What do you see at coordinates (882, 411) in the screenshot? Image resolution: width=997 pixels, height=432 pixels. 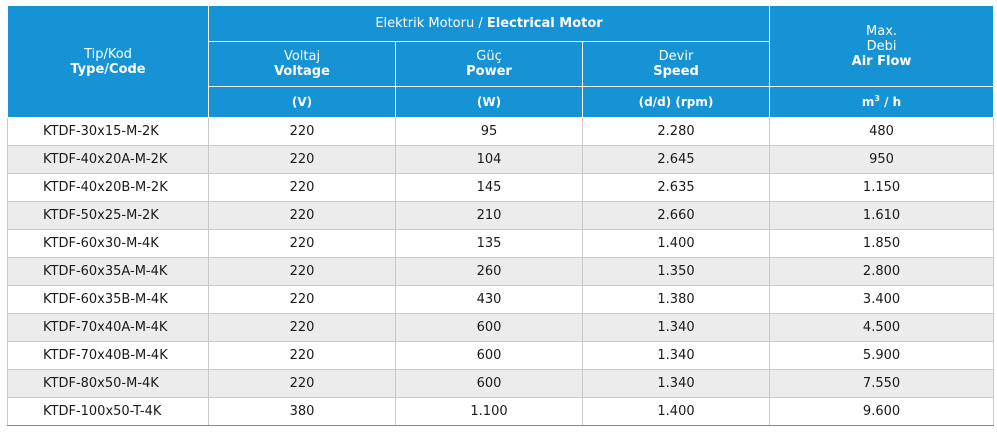 I see `cell-airflow: 9.600` at bounding box center [882, 411].